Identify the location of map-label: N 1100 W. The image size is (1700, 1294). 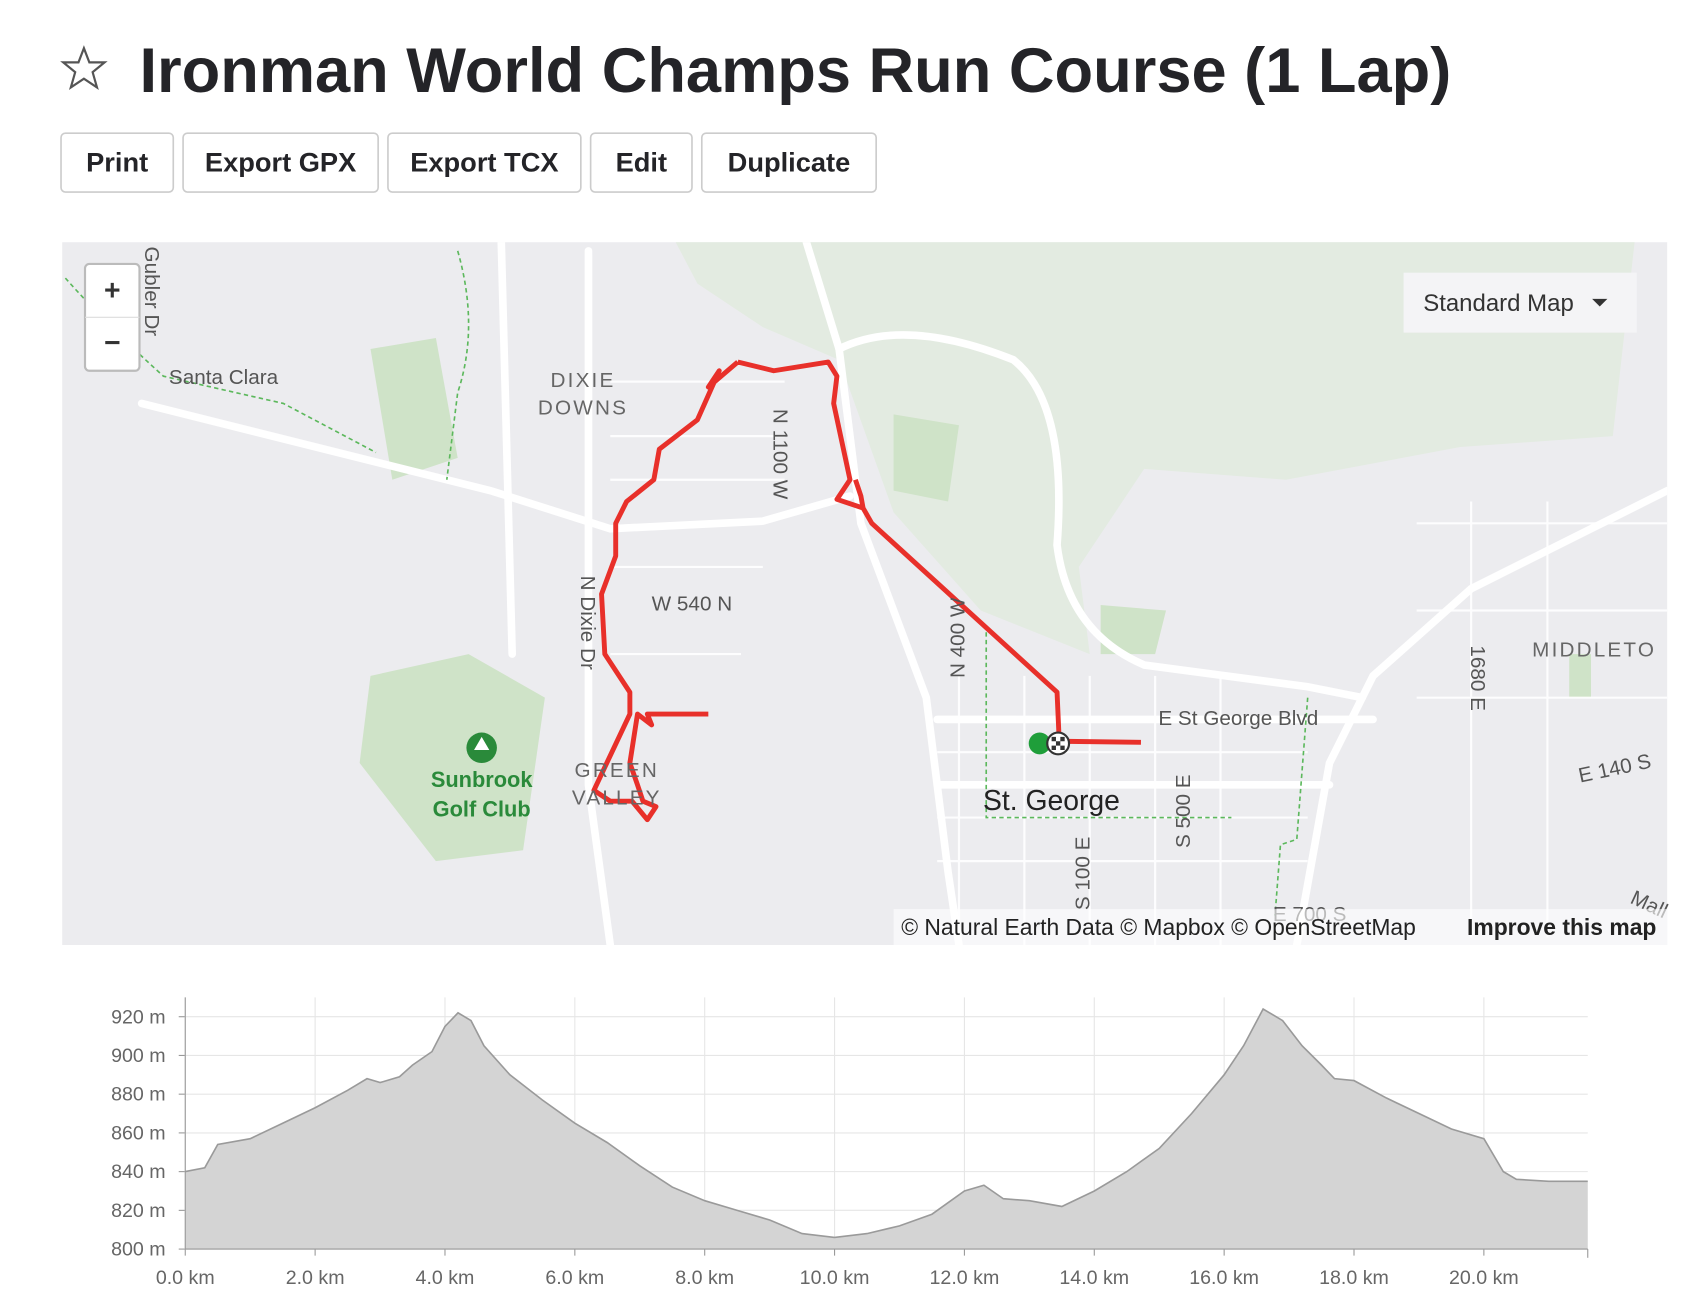
(780, 454).